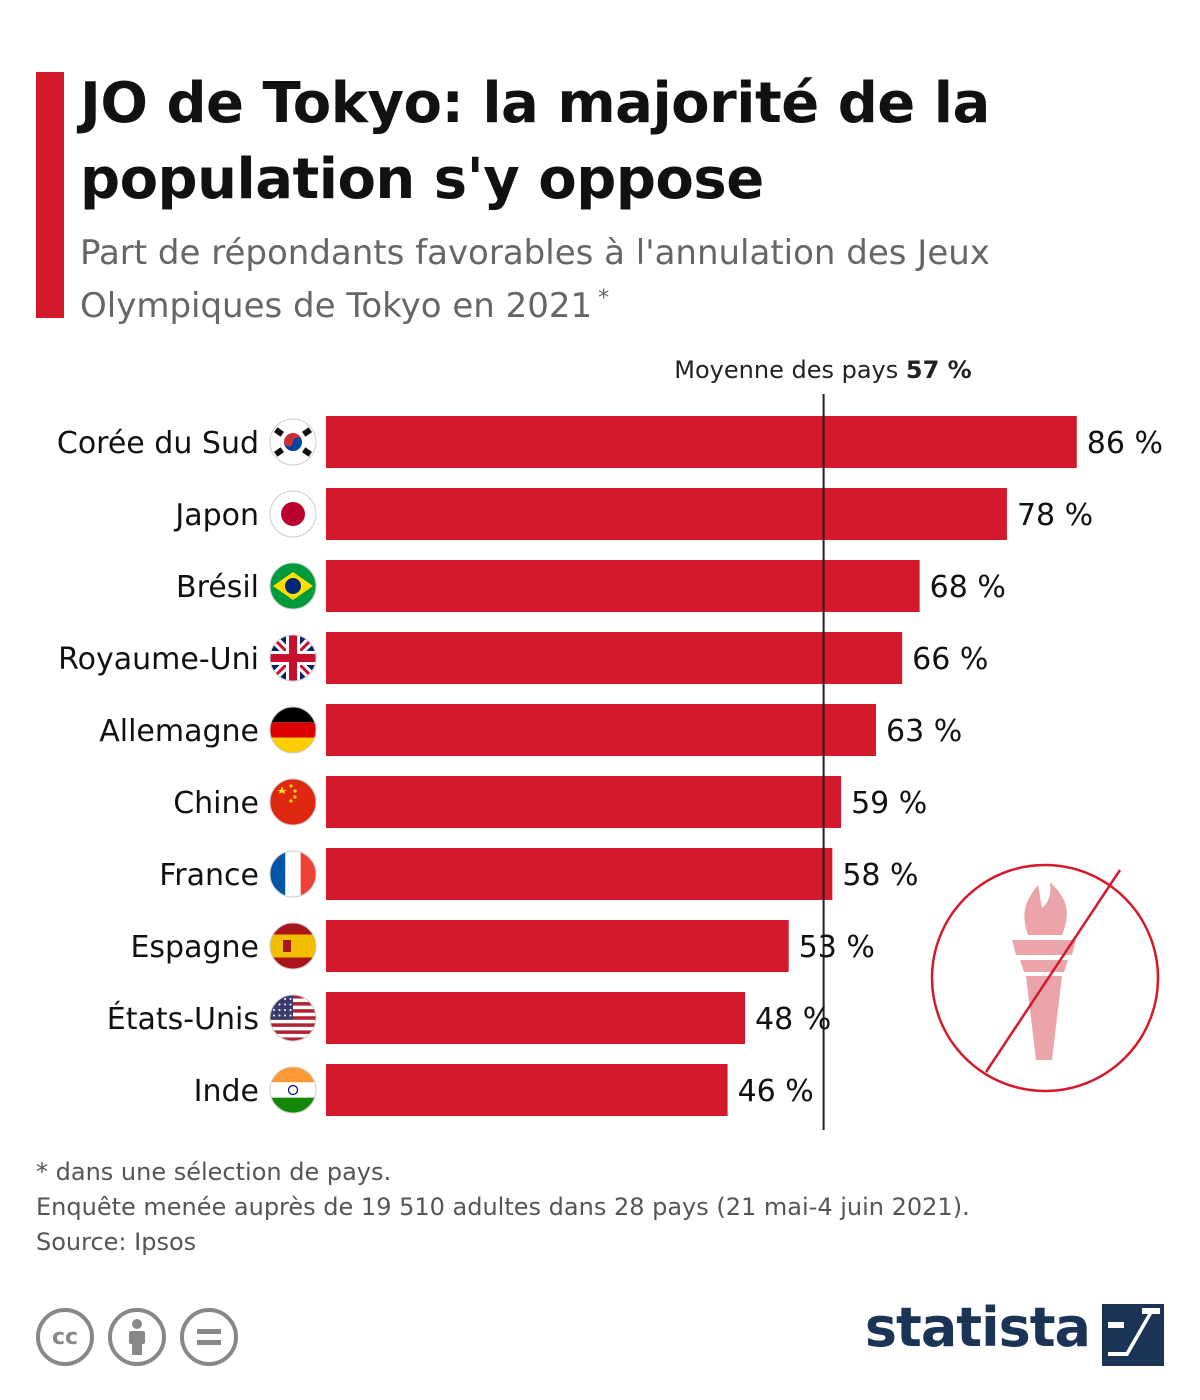 This screenshot has width=1200, height=1400. What do you see at coordinates (183, 1019) in the screenshot?
I see `country-label-etats-unis: États-Unis` at bounding box center [183, 1019].